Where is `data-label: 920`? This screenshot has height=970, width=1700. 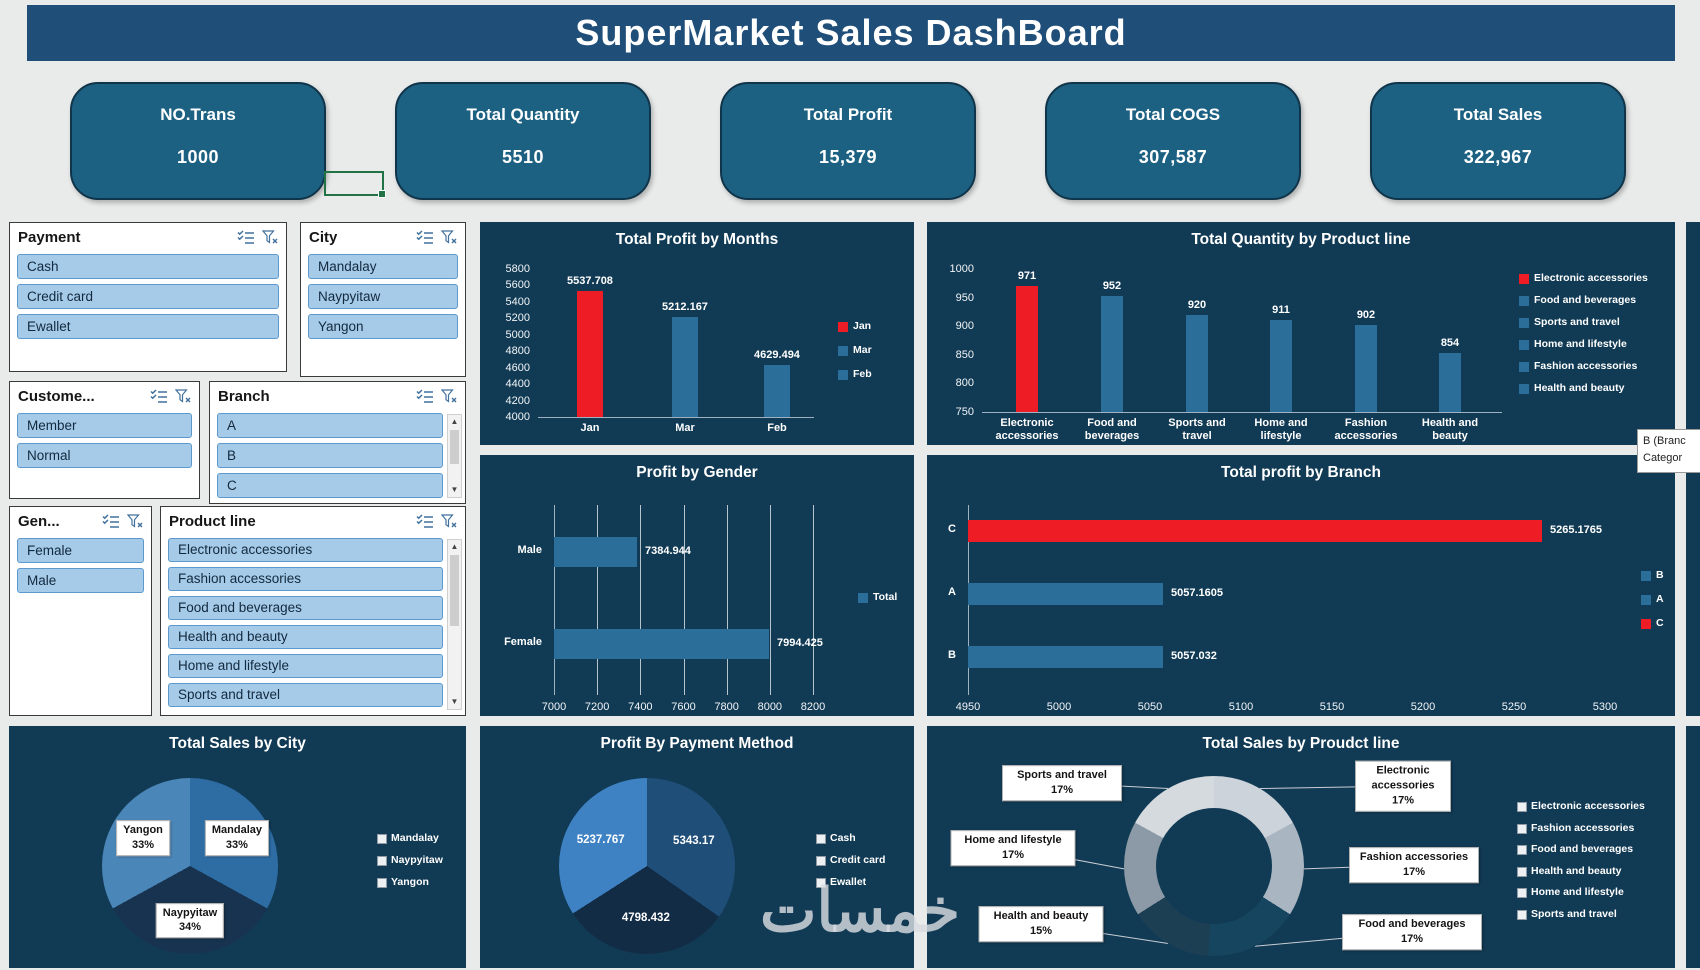
data-label: 920 is located at coordinates (1197, 305).